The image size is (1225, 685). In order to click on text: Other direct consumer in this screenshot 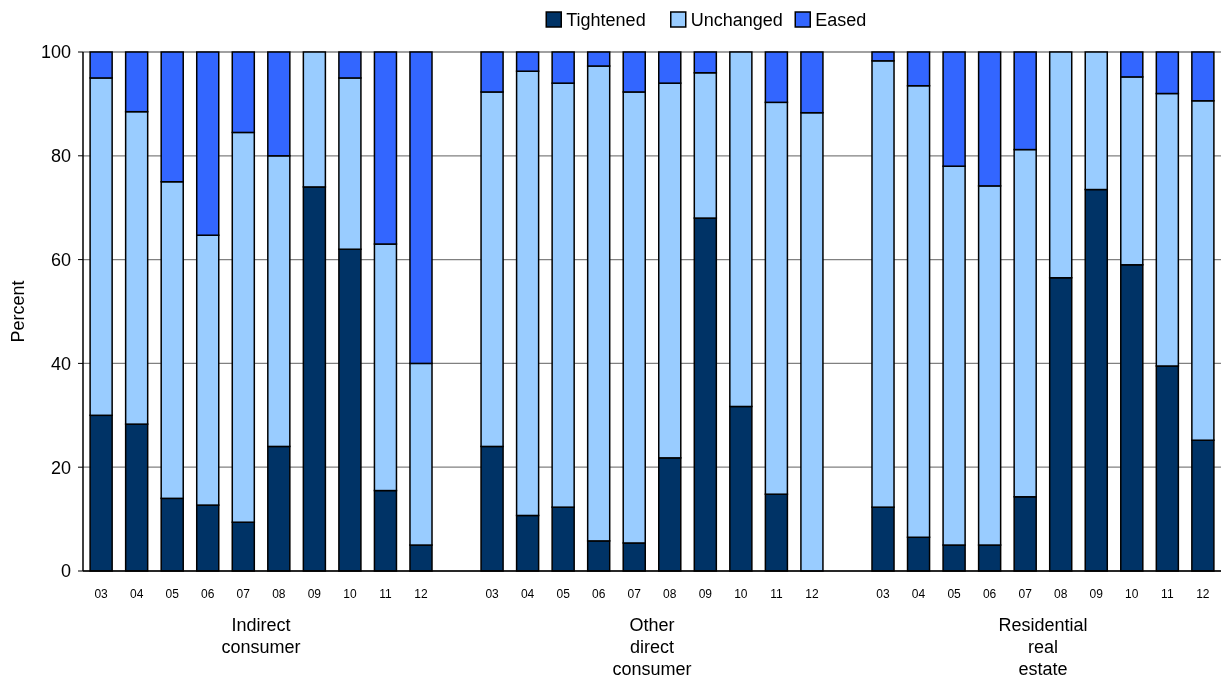, I will do `click(652, 647)`.